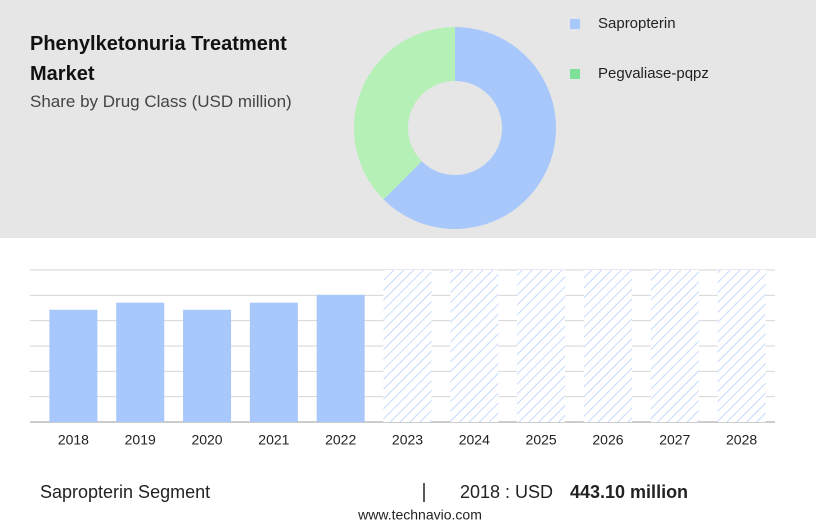 The height and width of the screenshot is (528, 816). What do you see at coordinates (741, 440) in the screenshot?
I see `x-tick-label: 2028` at bounding box center [741, 440].